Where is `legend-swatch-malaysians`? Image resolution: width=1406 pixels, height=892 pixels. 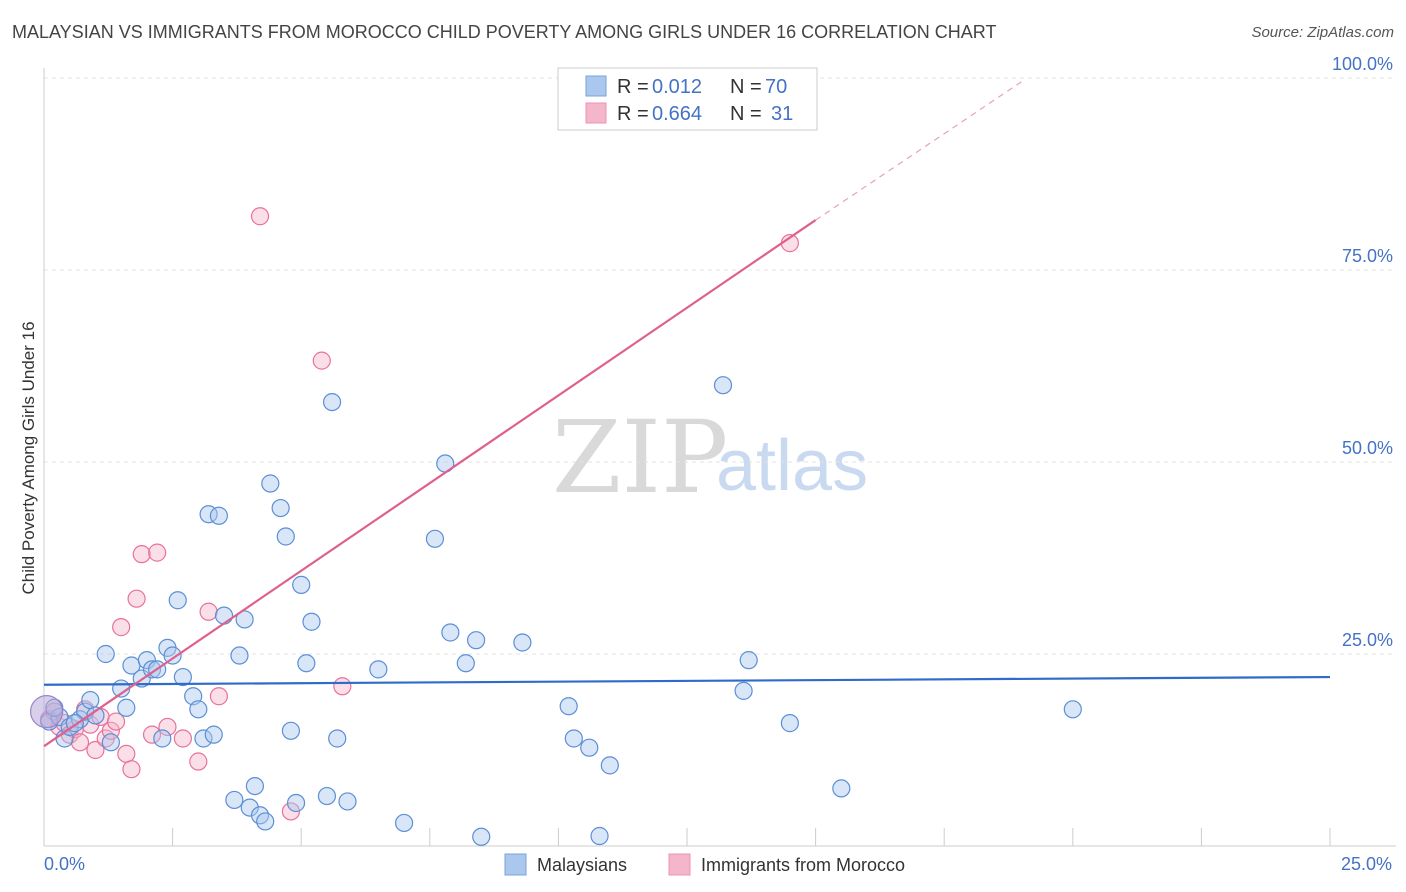
legend-swatch-malaysians is located at coordinates (596, 86).